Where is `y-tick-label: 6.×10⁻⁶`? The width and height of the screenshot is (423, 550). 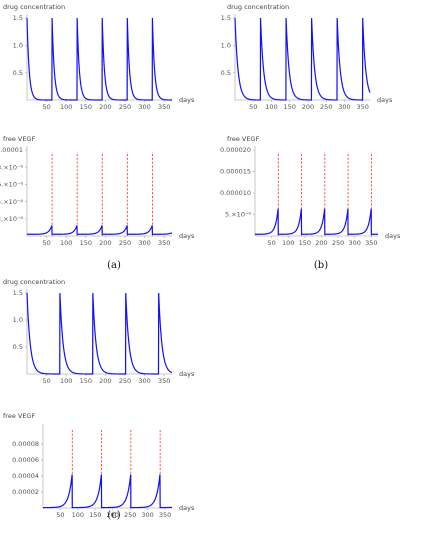
y-tick-label: 6.×10⁻⁶ is located at coordinates (11, 185).